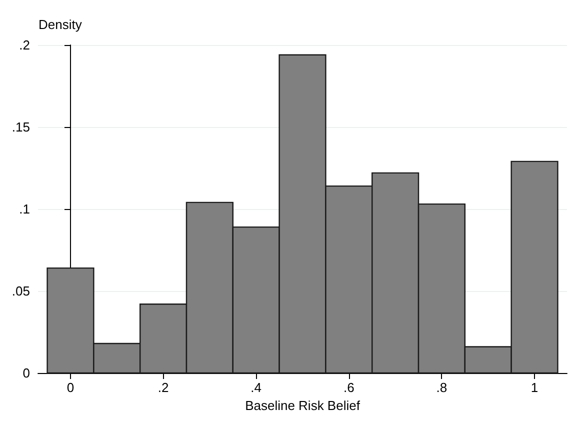  Describe the element at coordinates (348, 387) in the screenshot. I see `x-tick-label: .6` at that location.